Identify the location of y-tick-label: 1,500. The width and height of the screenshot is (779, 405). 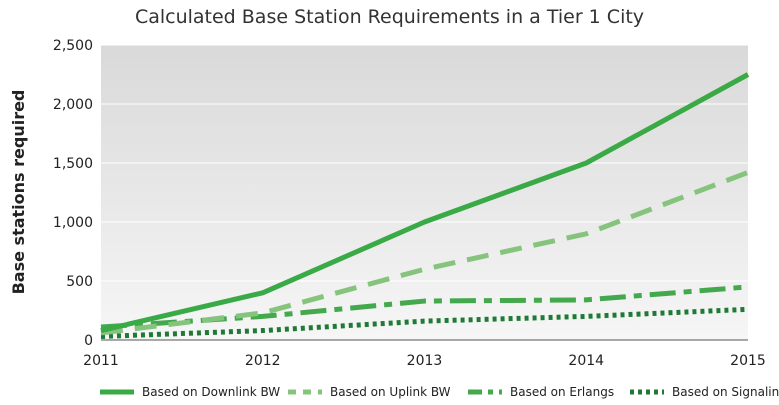
(73, 164).